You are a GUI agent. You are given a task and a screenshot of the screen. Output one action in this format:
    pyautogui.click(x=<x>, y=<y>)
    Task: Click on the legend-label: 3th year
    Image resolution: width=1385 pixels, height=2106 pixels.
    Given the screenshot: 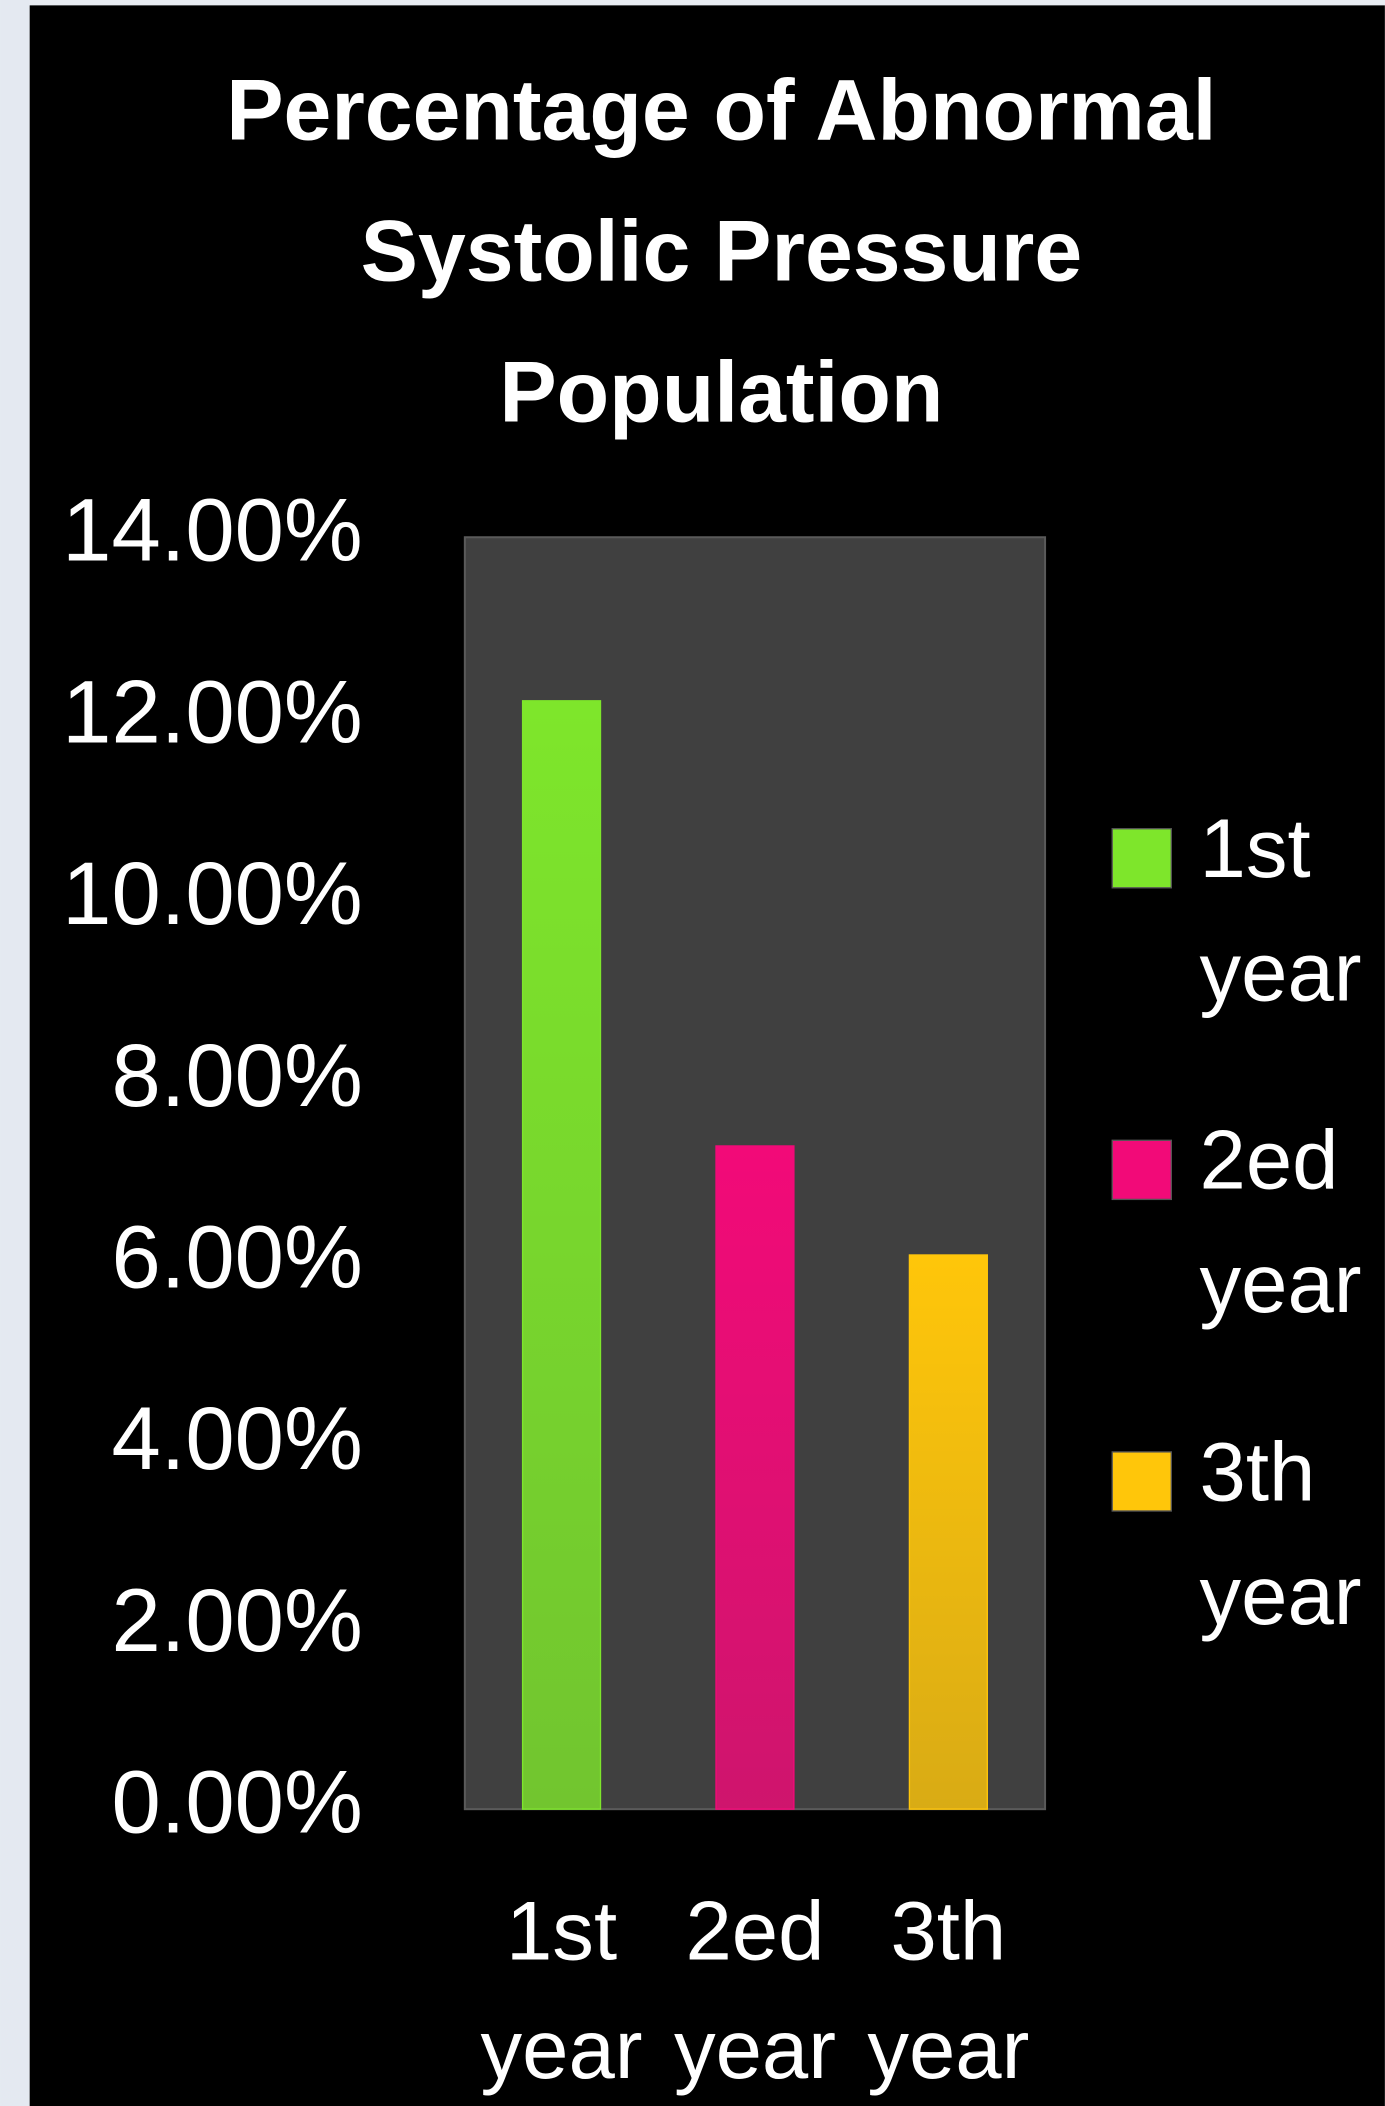 What is the action you would take?
    pyautogui.click(x=1280, y=1534)
    